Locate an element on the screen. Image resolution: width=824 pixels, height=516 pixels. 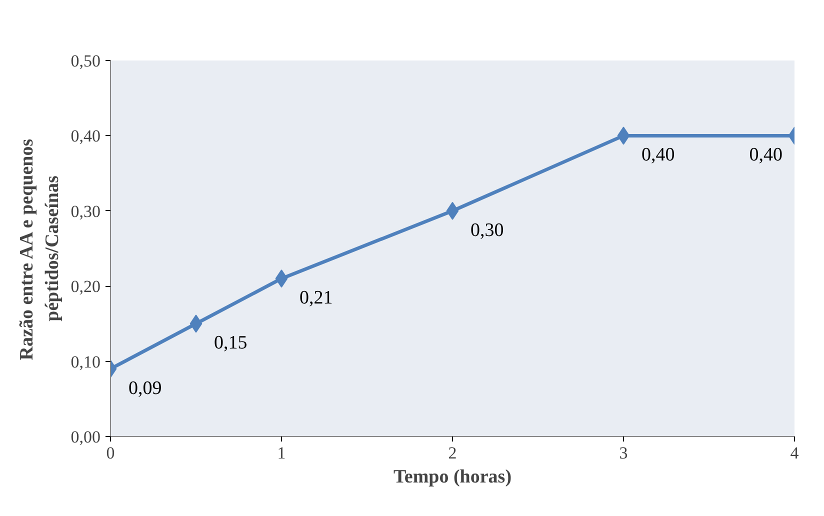
data-label: 0,15 is located at coordinates (231, 343).